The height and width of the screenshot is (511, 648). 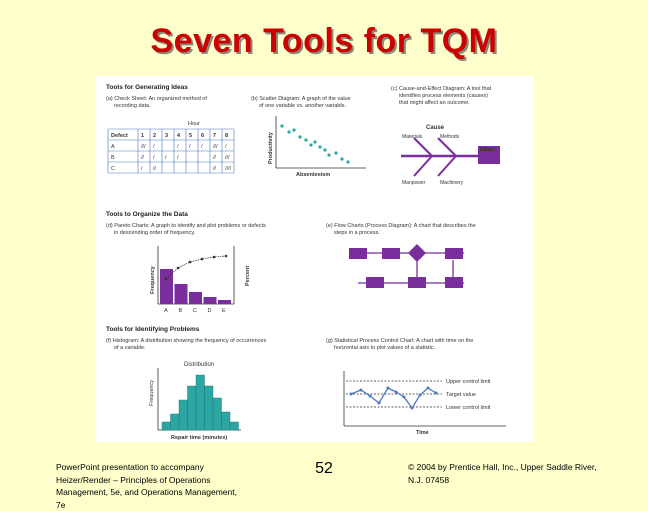 What do you see at coordinates (523, 480) in the screenshot?
I see `footer-right-line-2: N.J. 07458` at bounding box center [523, 480].